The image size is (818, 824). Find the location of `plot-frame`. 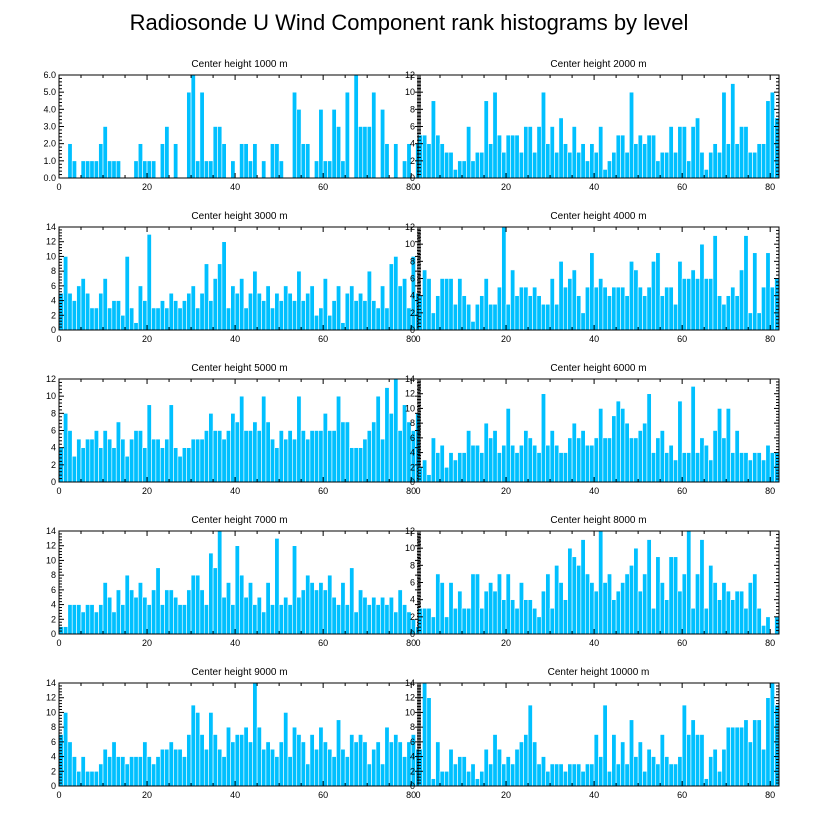

plot-frame is located at coordinates (598, 430).